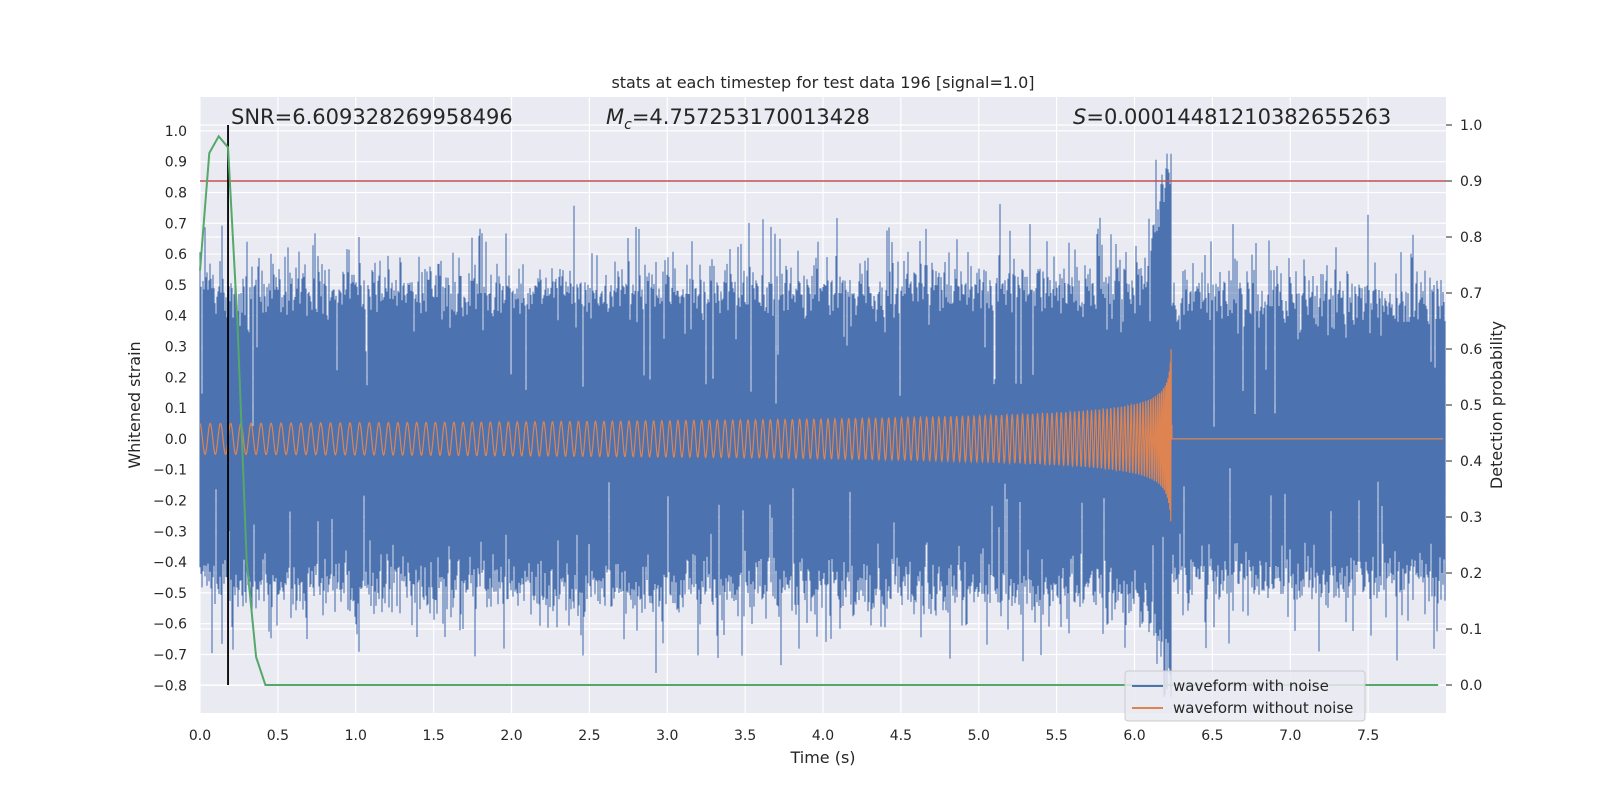 This screenshot has height=800, width=1600. What do you see at coordinates (745, 736) in the screenshot?
I see `x-tick-label: 3.5` at bounding box center [745, 736].